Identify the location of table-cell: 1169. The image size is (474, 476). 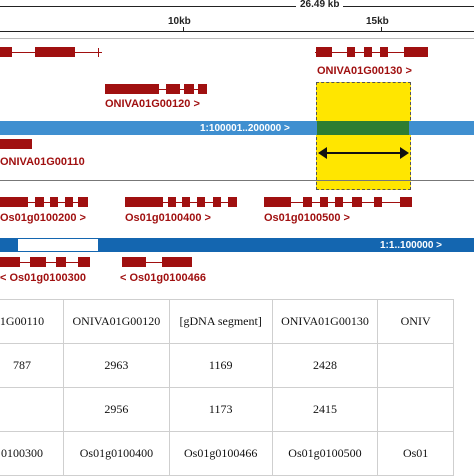
(220, 365).